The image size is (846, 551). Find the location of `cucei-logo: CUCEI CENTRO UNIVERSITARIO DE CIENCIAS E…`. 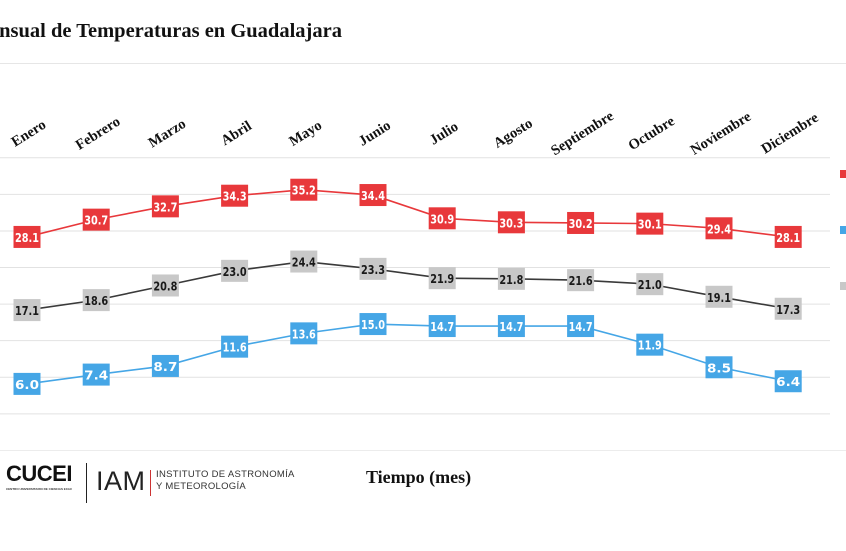

cucei-logo: CUCEI CENTRO UNIVERSITARIO DE CIENCIAS E… is located at coordinates (42, 477).